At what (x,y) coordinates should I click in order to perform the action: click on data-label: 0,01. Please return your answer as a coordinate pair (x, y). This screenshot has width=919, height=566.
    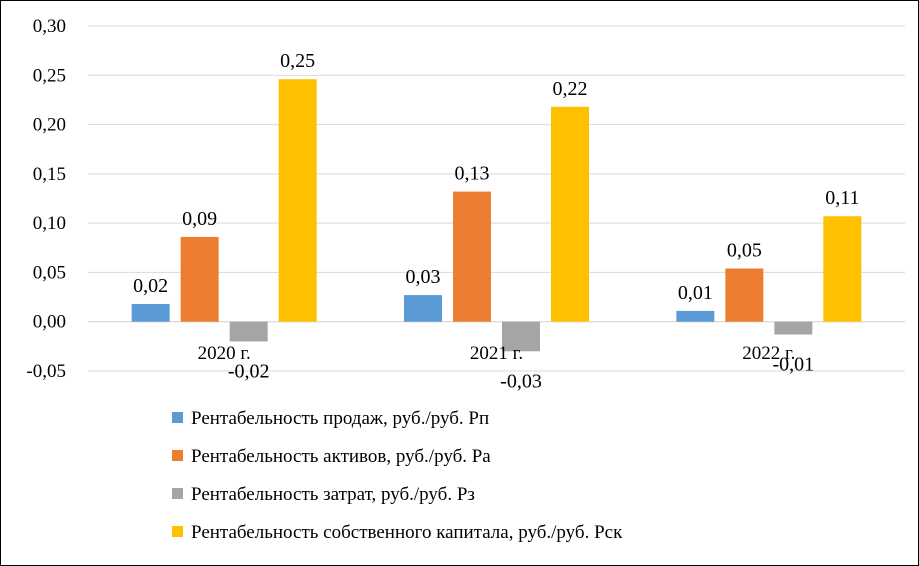
    Looking at the image, I should click on (695, 293).